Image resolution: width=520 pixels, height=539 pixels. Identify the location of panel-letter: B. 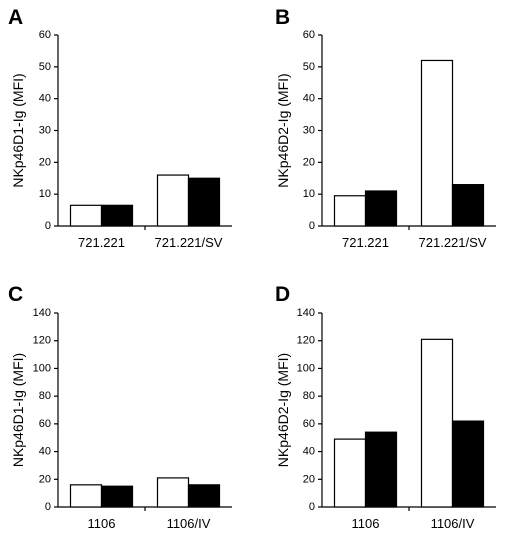
(282, 17).